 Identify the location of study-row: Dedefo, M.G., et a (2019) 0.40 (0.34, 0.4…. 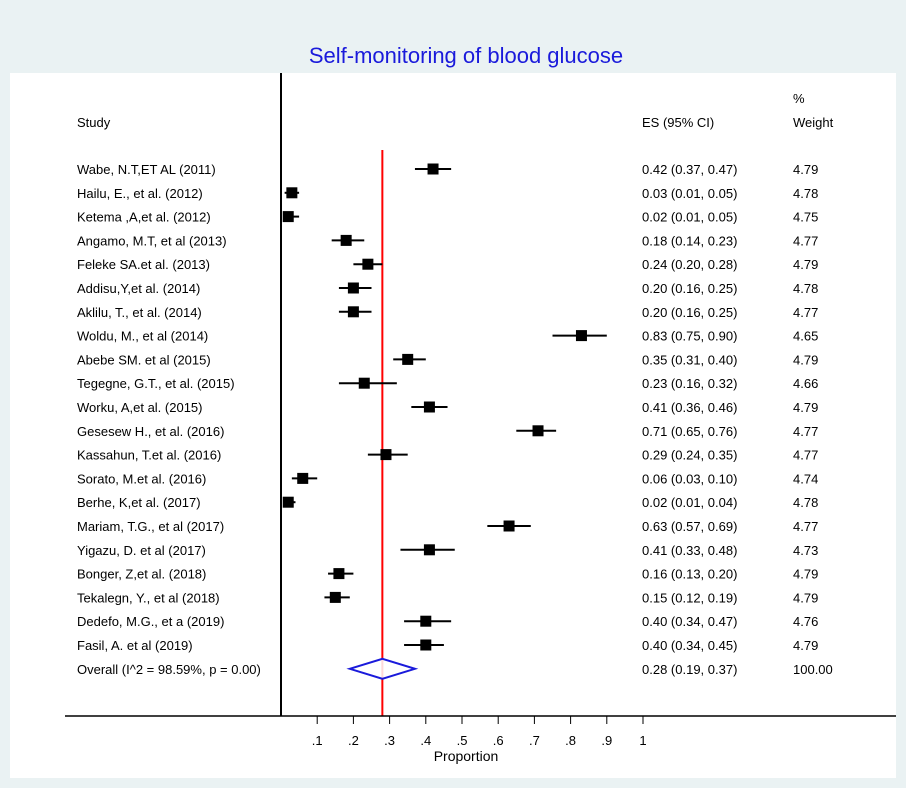
(447, 621).